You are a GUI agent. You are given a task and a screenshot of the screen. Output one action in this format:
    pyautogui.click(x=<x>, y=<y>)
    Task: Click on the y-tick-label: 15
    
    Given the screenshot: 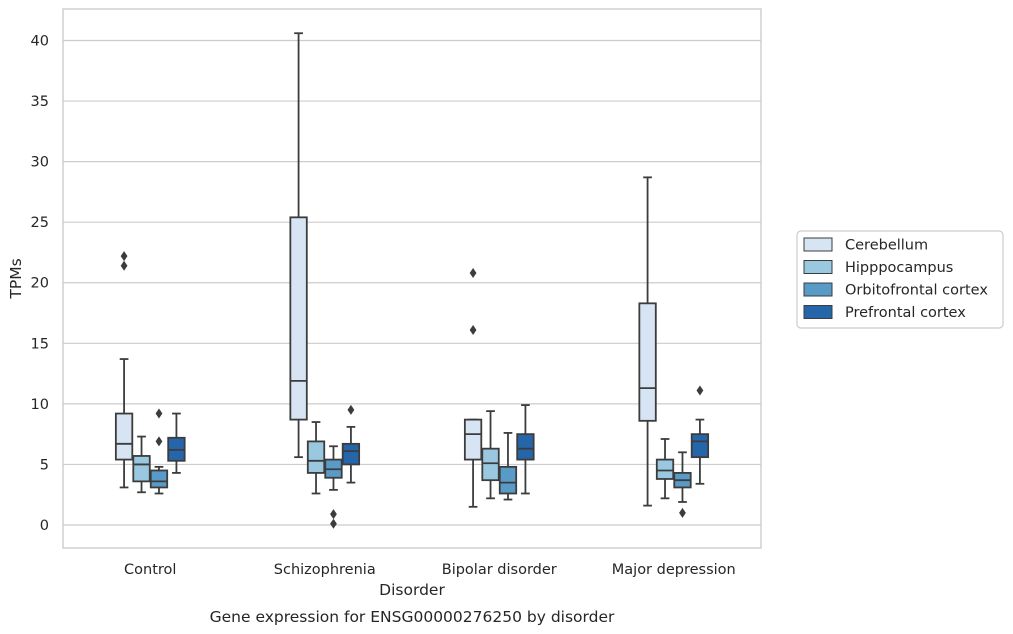 What is the action you would take?
    pyautogui.click(x=40, y=344)
    